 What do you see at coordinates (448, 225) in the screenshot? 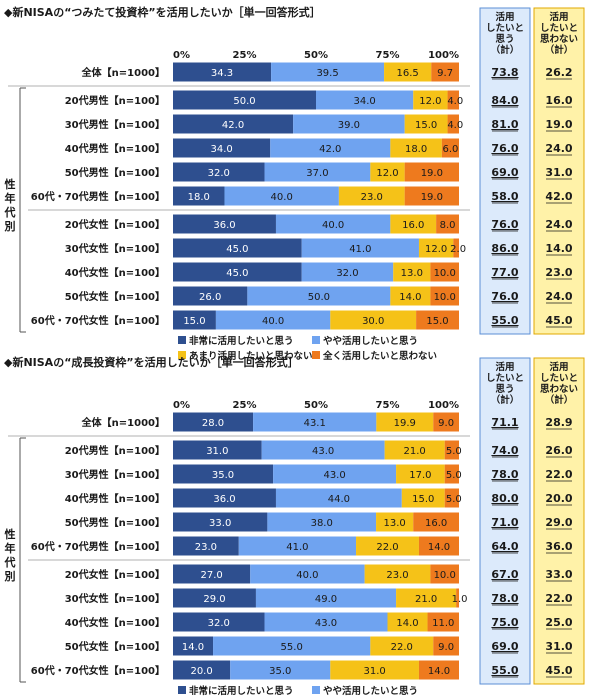
I see `chart-1-data-label: 8.0` at bounding box center [448, 225].